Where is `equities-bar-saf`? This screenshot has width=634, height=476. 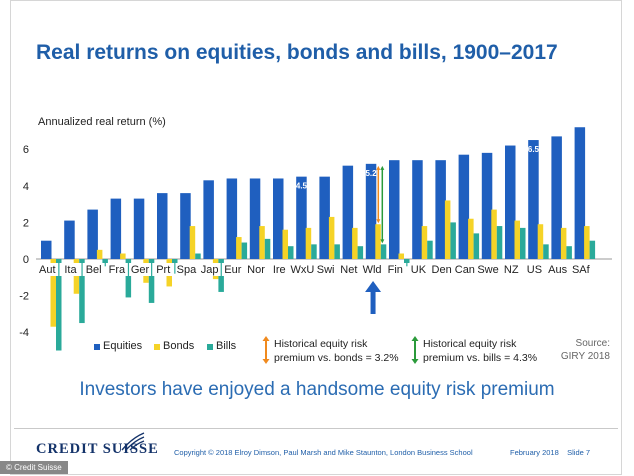
equities-bar-saf is located at coordinates (580, 193).